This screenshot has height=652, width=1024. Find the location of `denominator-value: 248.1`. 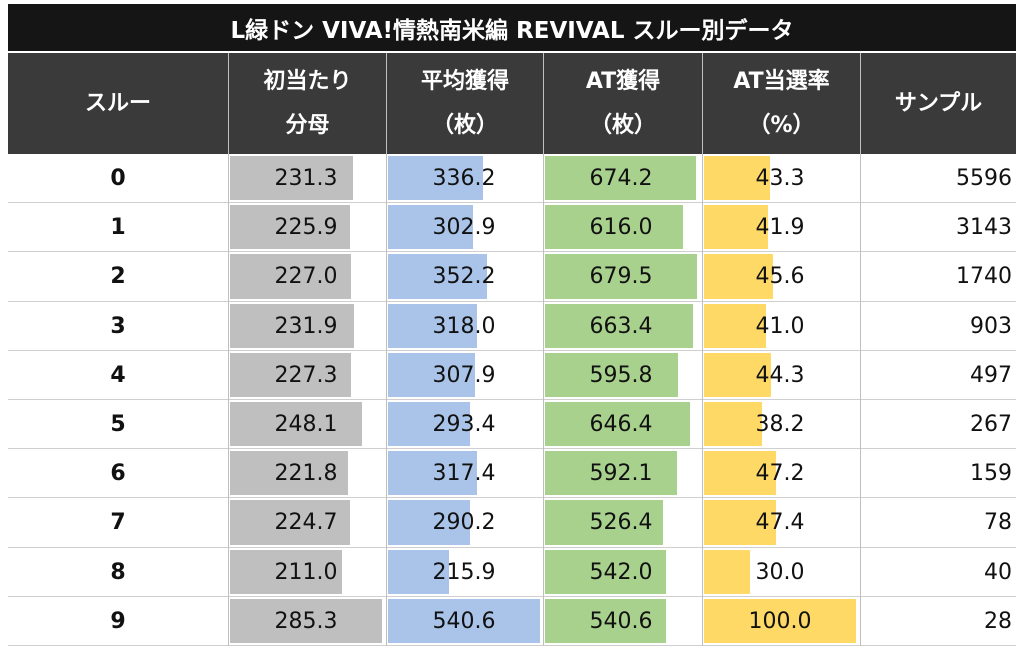

denominator-value: 248.1 is located at coordinates (306, 425).